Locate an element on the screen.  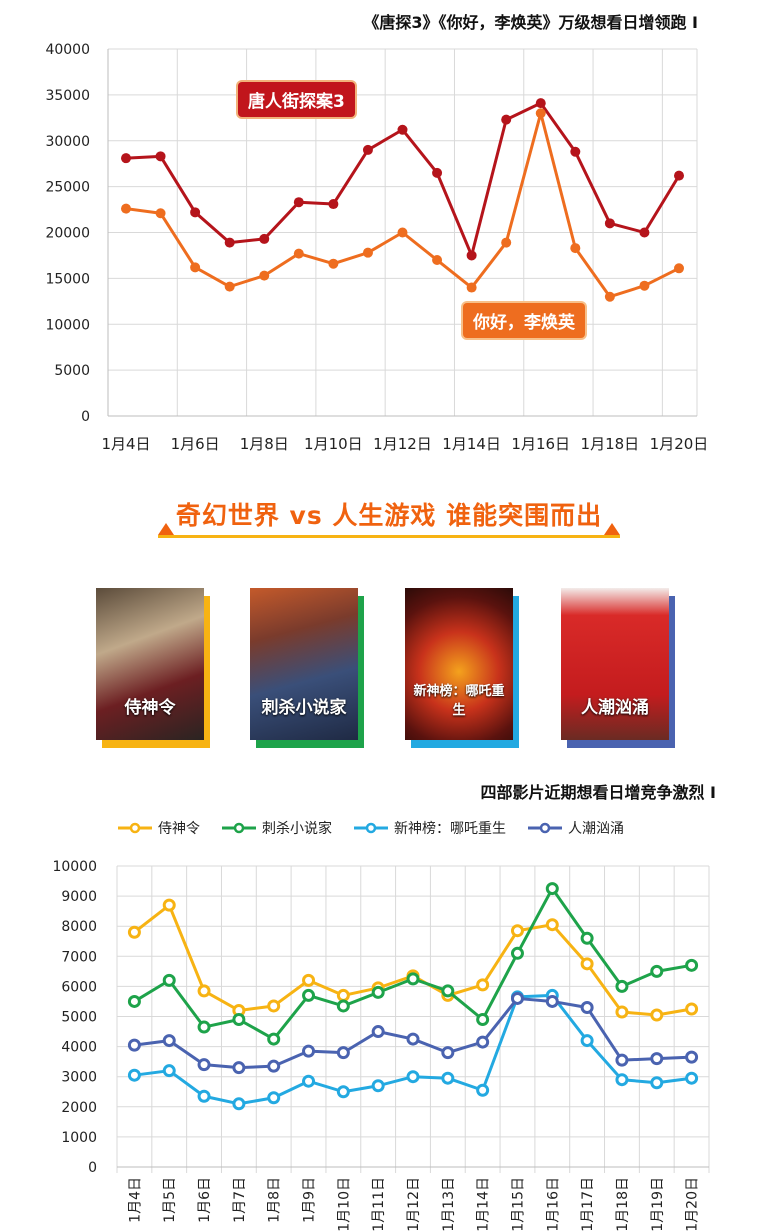
x-tick-label: 1月19日 is located at coordinates (658, 1204).